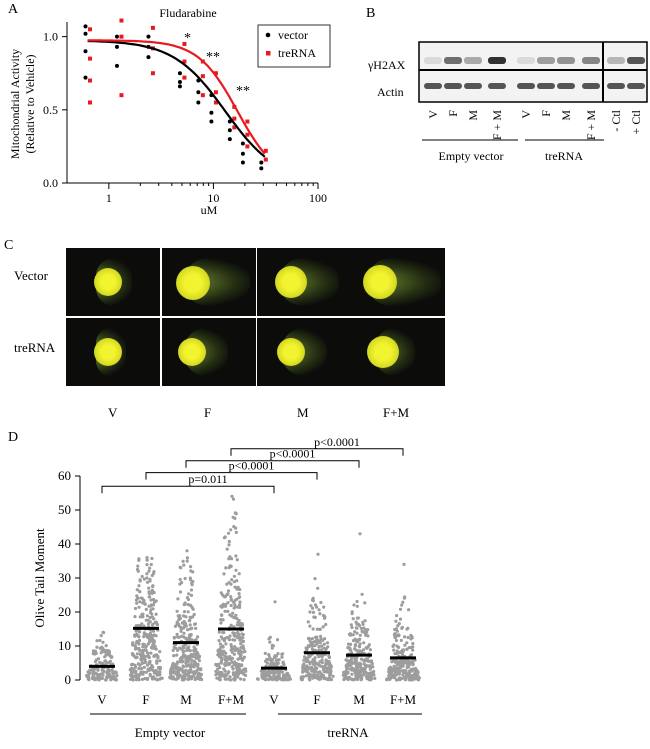 This screenshot has width=650, height=749. What do you see at coordinates (304, 282) in the screenshot?
I see `comet-image-vector-m` at bounding box center [304, 282].